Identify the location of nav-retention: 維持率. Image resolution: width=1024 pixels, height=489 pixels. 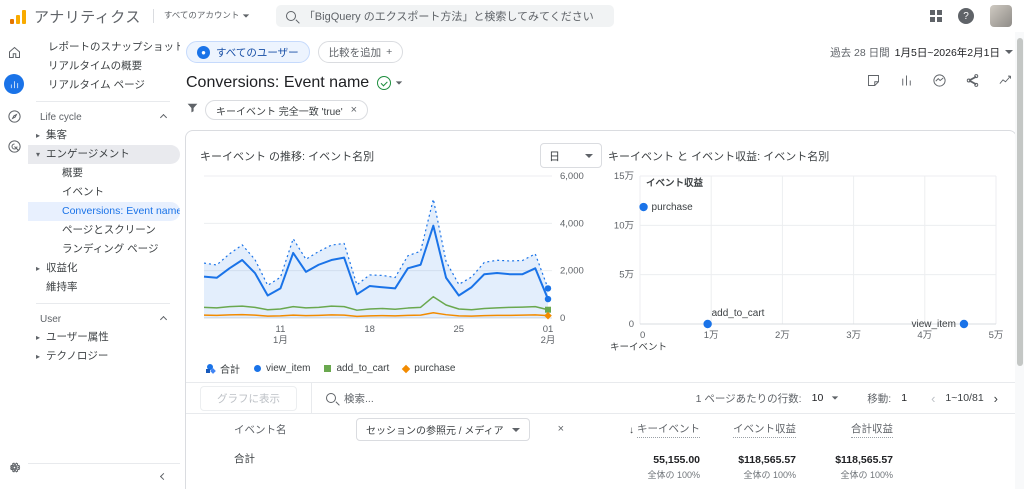
(62, 287).